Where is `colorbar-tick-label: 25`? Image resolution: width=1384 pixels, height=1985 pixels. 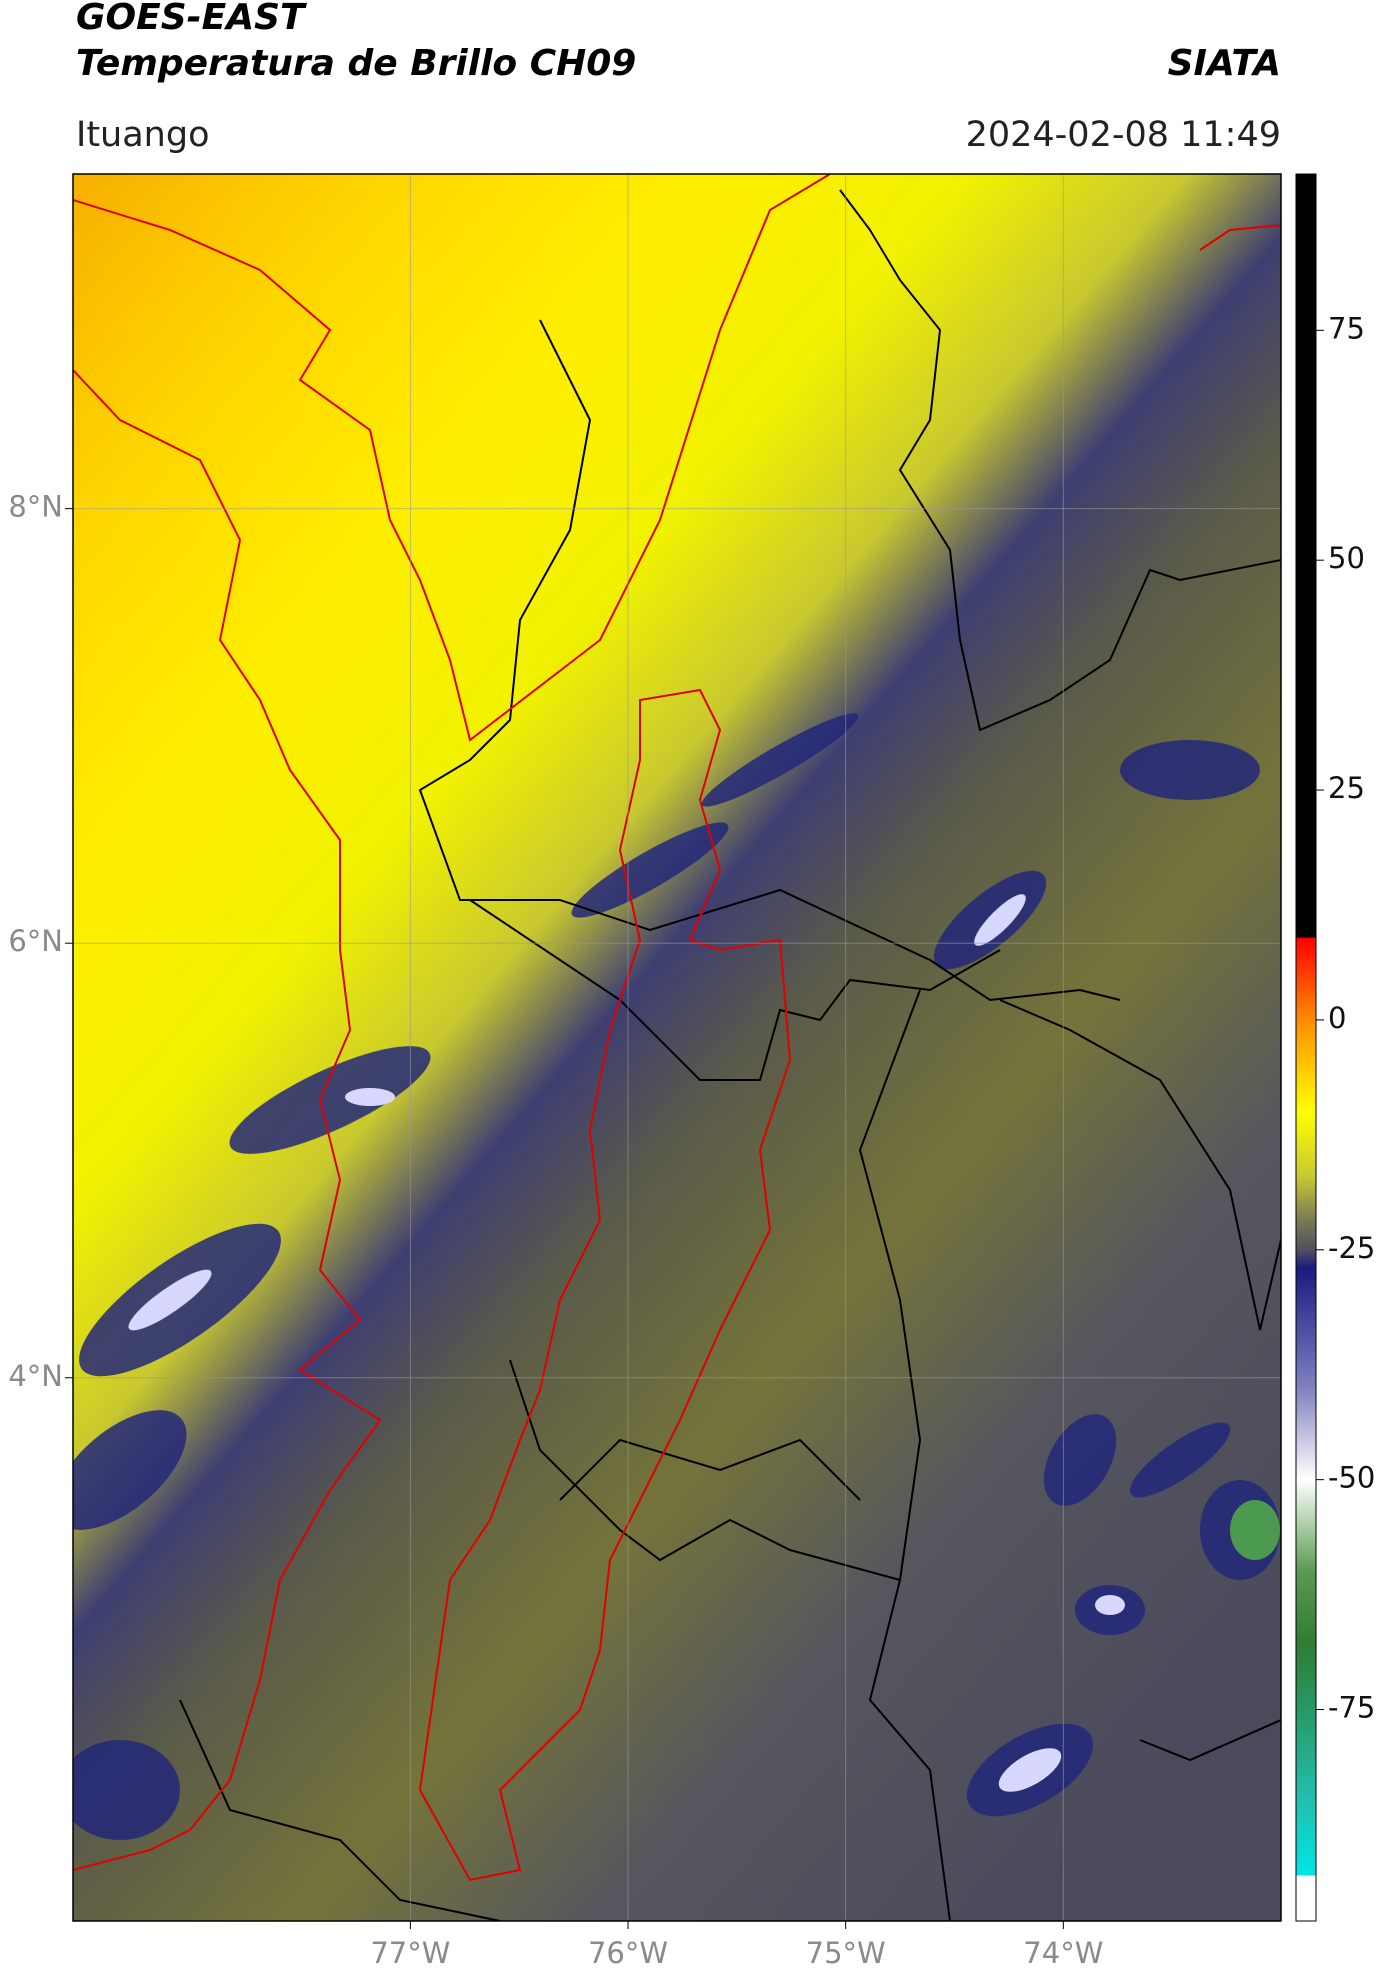
colorbar-tick-label: 25 is located at coordinates (1346, 788).